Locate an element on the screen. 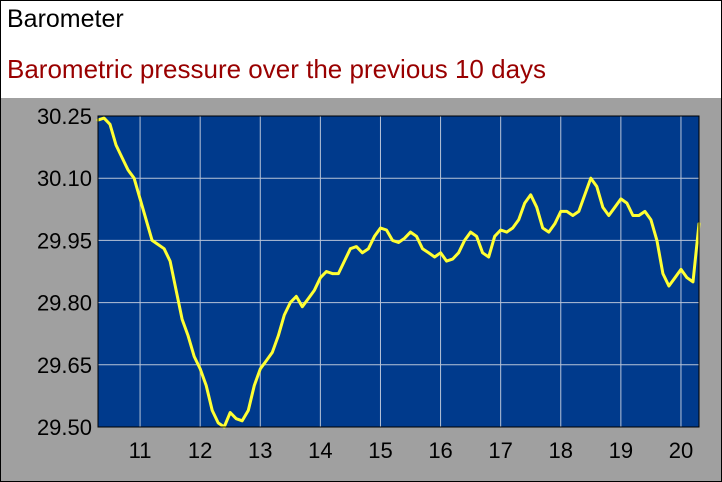  x-tick-label: 15 is located at coordinates (380, 450).